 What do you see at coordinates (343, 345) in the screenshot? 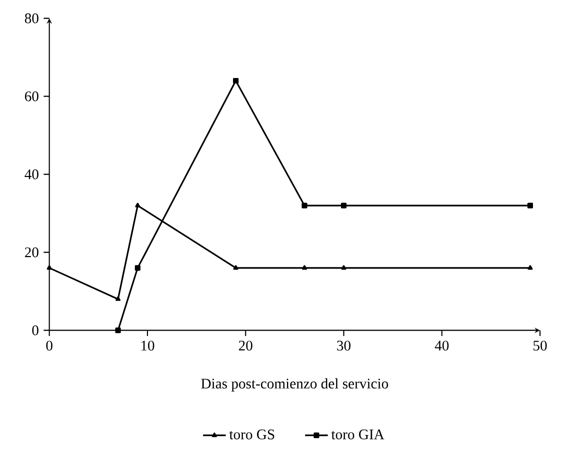
I see `x-tick-label: 30` at bounding box center [343, 345].